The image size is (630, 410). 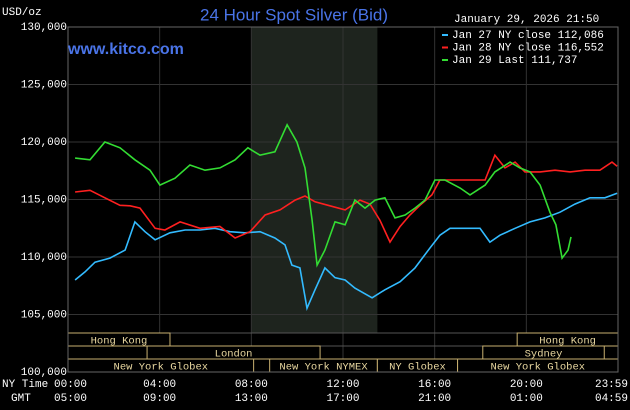 What do you see at coordinates (159, 399) in the screenshot?
I see `x2-tick-label: 09:00` at bounding box center [159, 399].